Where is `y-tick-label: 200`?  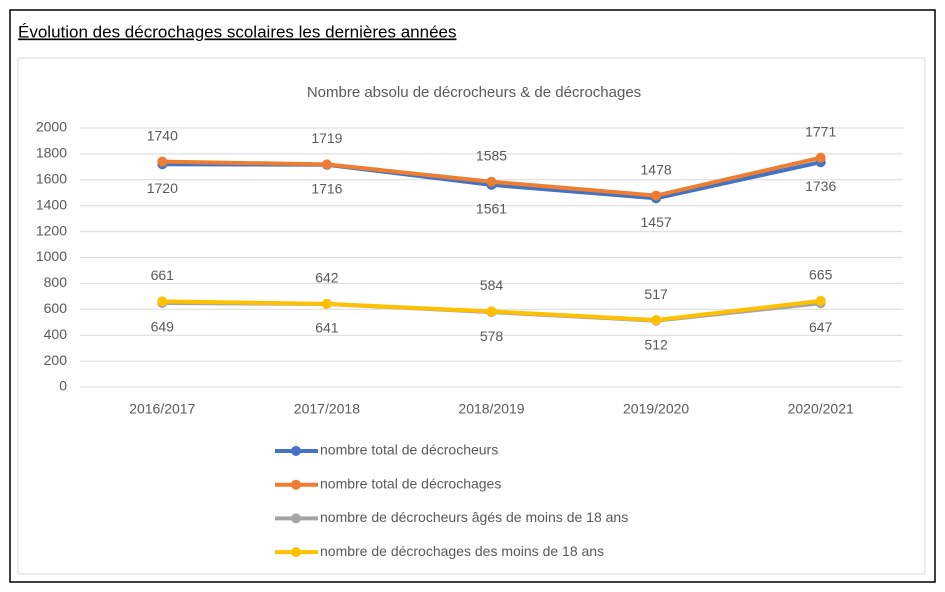 y-tick-label: 200 is located at coordinates (56, 360).